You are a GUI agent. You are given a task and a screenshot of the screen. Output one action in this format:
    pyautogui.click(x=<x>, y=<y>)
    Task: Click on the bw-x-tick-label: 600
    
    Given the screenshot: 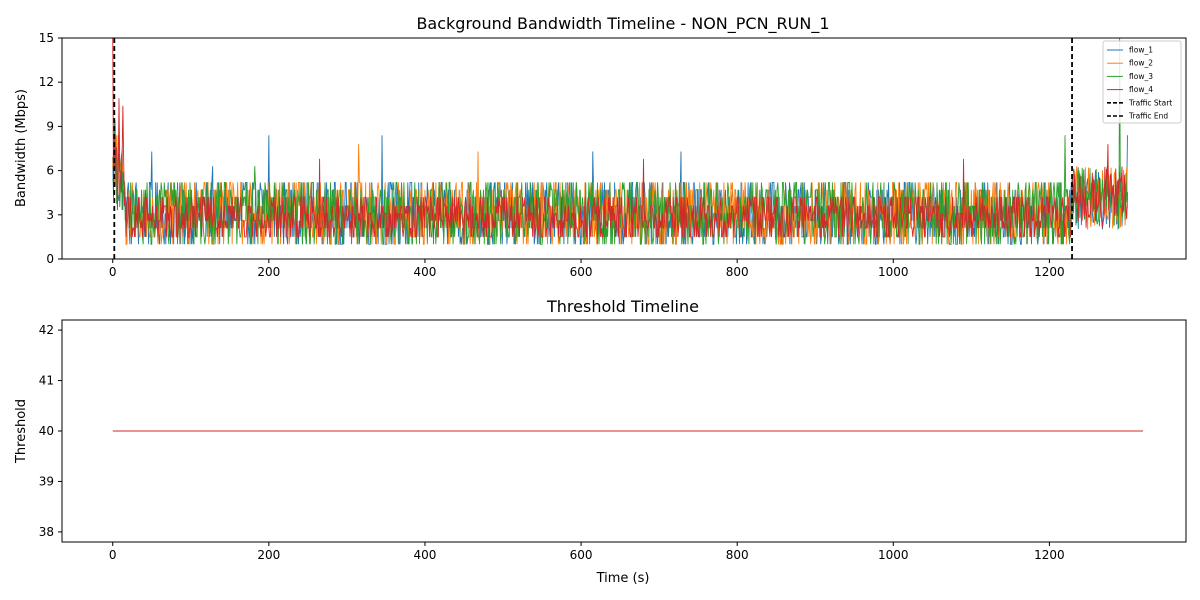 What is the action you would take?
    pyautogui.click(x=581, y=272)
    